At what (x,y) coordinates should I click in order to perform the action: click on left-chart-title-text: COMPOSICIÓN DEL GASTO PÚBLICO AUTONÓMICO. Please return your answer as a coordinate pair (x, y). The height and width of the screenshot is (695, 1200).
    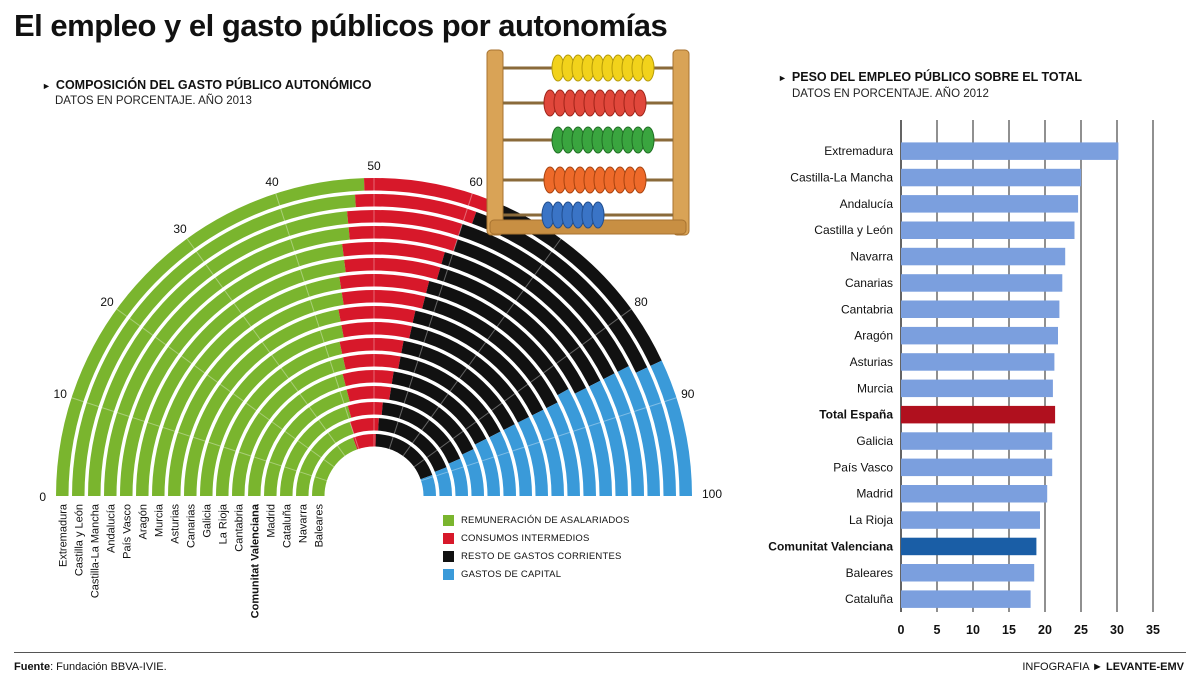
    Looking at the image, I should click on (213, 85).